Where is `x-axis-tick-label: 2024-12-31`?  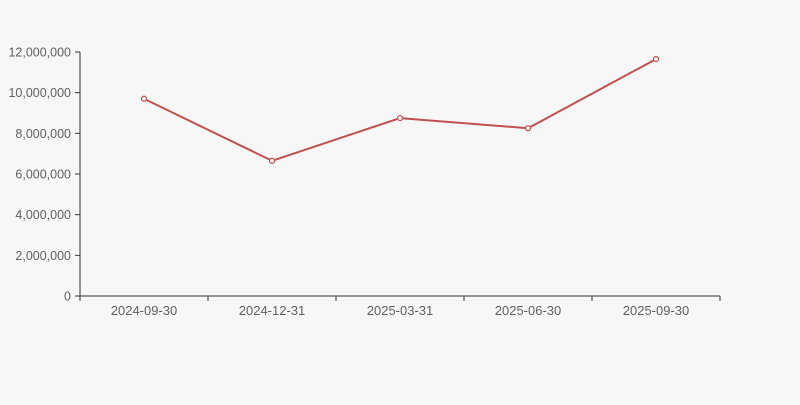 x-axis-tick-label: 2024-12-31 is located at coordinates (272, 310).